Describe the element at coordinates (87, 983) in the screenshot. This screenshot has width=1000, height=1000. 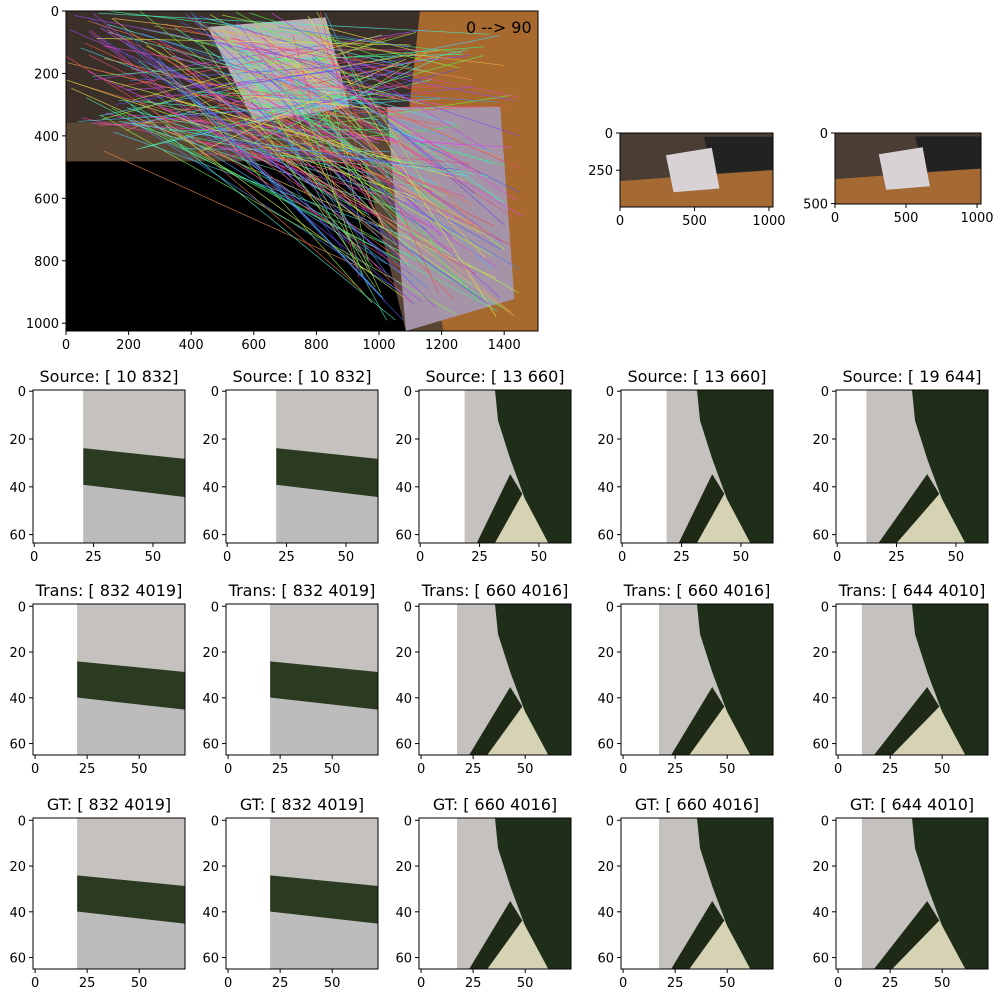
I see `x-tick-label: 25` at that location.